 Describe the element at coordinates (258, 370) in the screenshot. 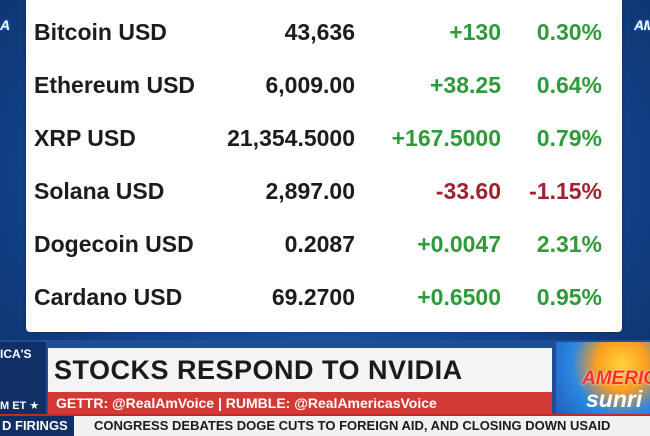

I see `headline: STOCKS RESPOND TO NVIDIA` at that location.